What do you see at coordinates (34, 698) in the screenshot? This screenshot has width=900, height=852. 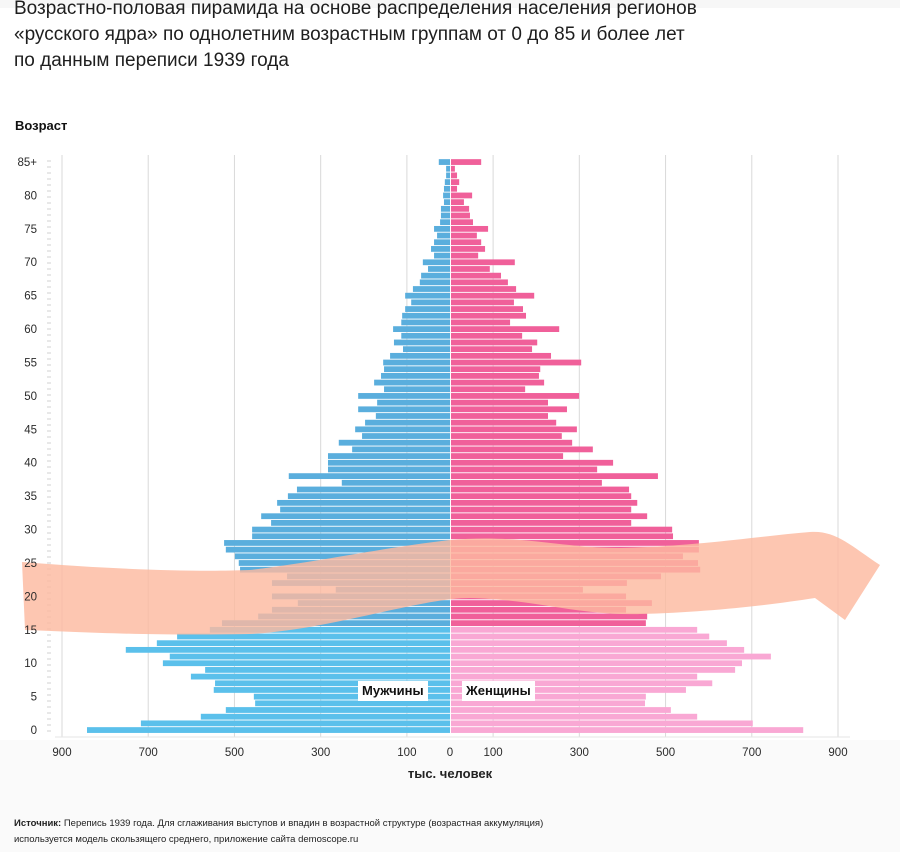 I see `y-tick-label: 5` at bounding box center [34, 698].